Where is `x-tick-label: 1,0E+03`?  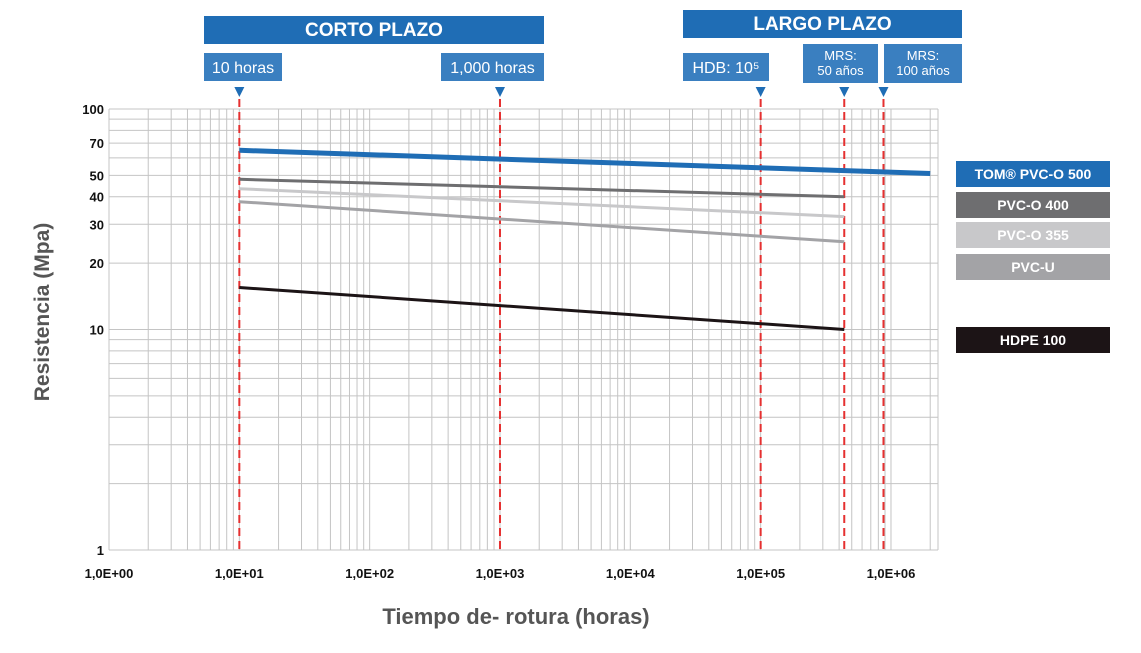
x-tick-label: 1,0E+03 is located at coordinates (500, 573).